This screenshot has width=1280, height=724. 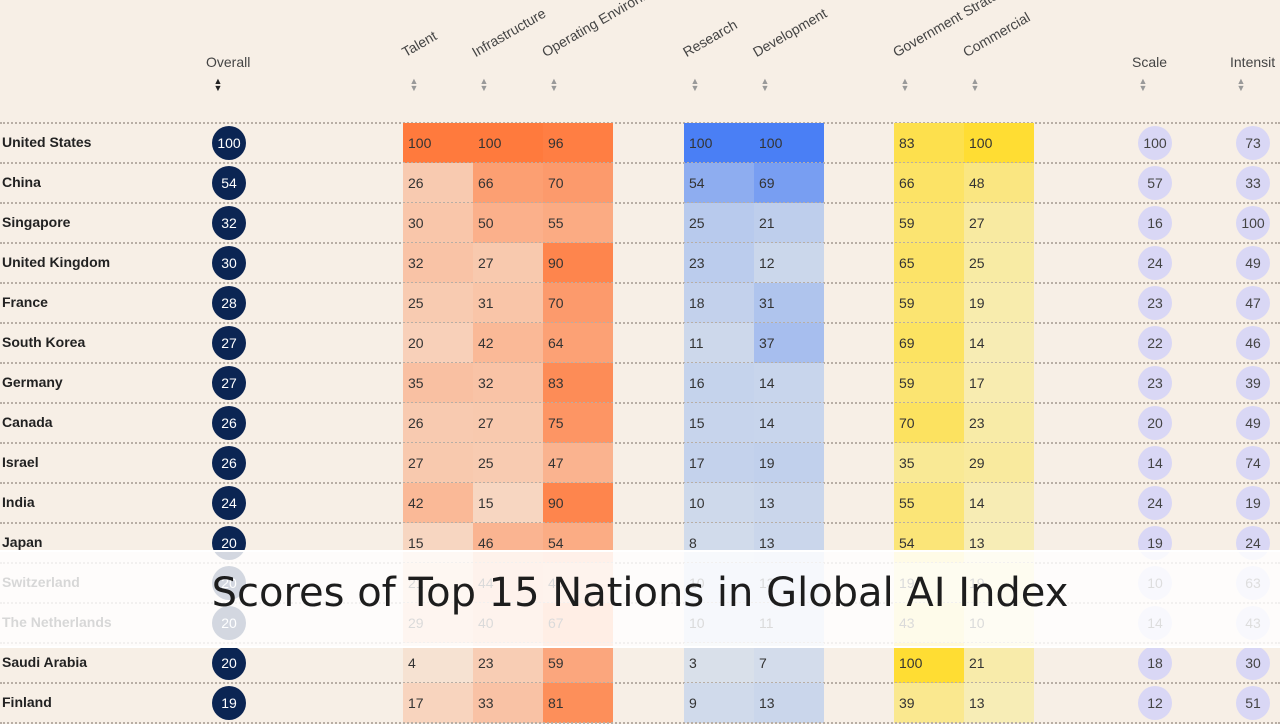 What do you see at coordinates (438, 223) in the screenshot?
I see `score-cell-talent: 30` at bounding box center [438, 223].